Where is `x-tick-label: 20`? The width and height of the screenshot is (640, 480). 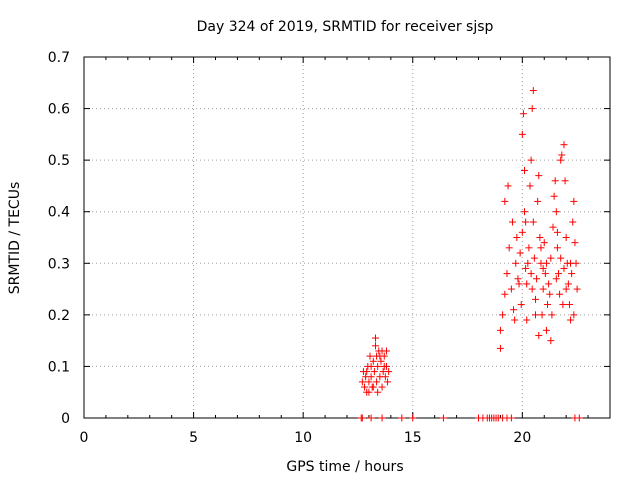 x-tick-label: 20 is located at coordinates (522, 438).